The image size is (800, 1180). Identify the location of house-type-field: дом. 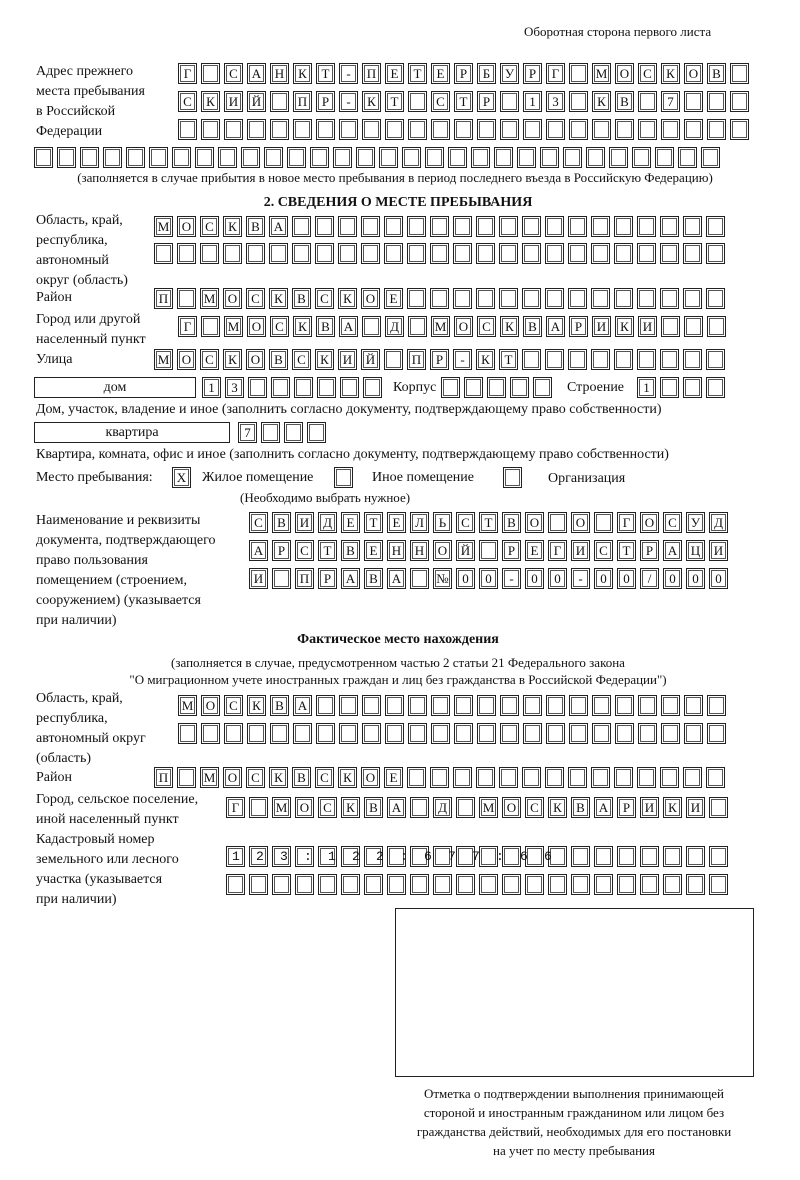
(115, 387).